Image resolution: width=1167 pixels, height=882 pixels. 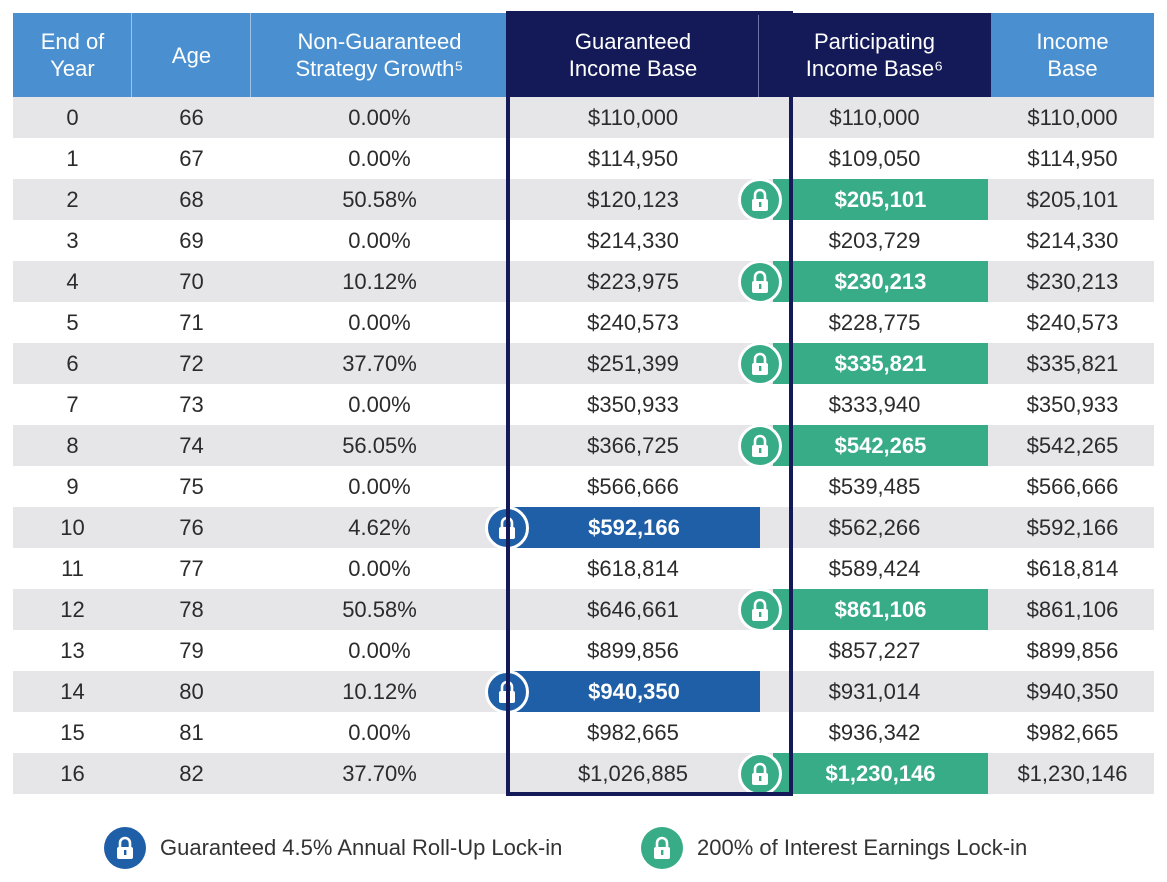 I want to click on cell-participating-income-base: $857,227, so click(x=874, y=650).